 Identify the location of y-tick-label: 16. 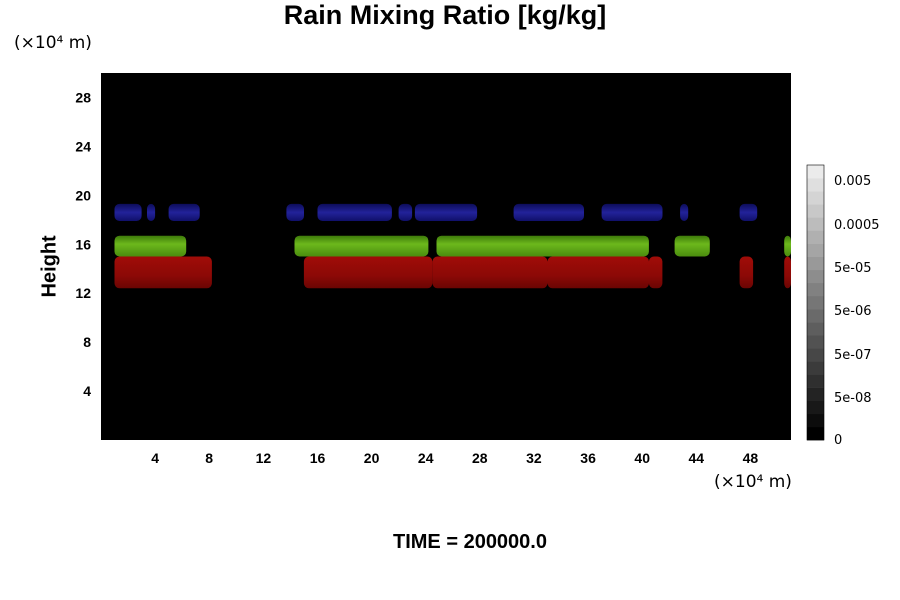
(83, 244).